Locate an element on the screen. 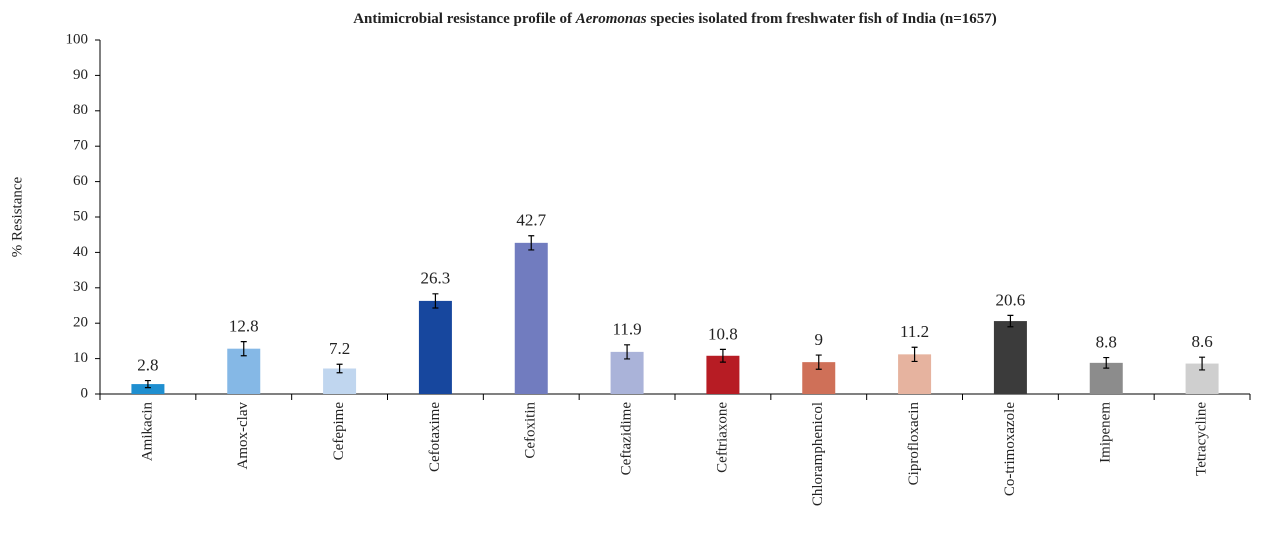 This screenshot has width=1264, height=545. y-tick-label: 60 is located at coordinates (80, 181).